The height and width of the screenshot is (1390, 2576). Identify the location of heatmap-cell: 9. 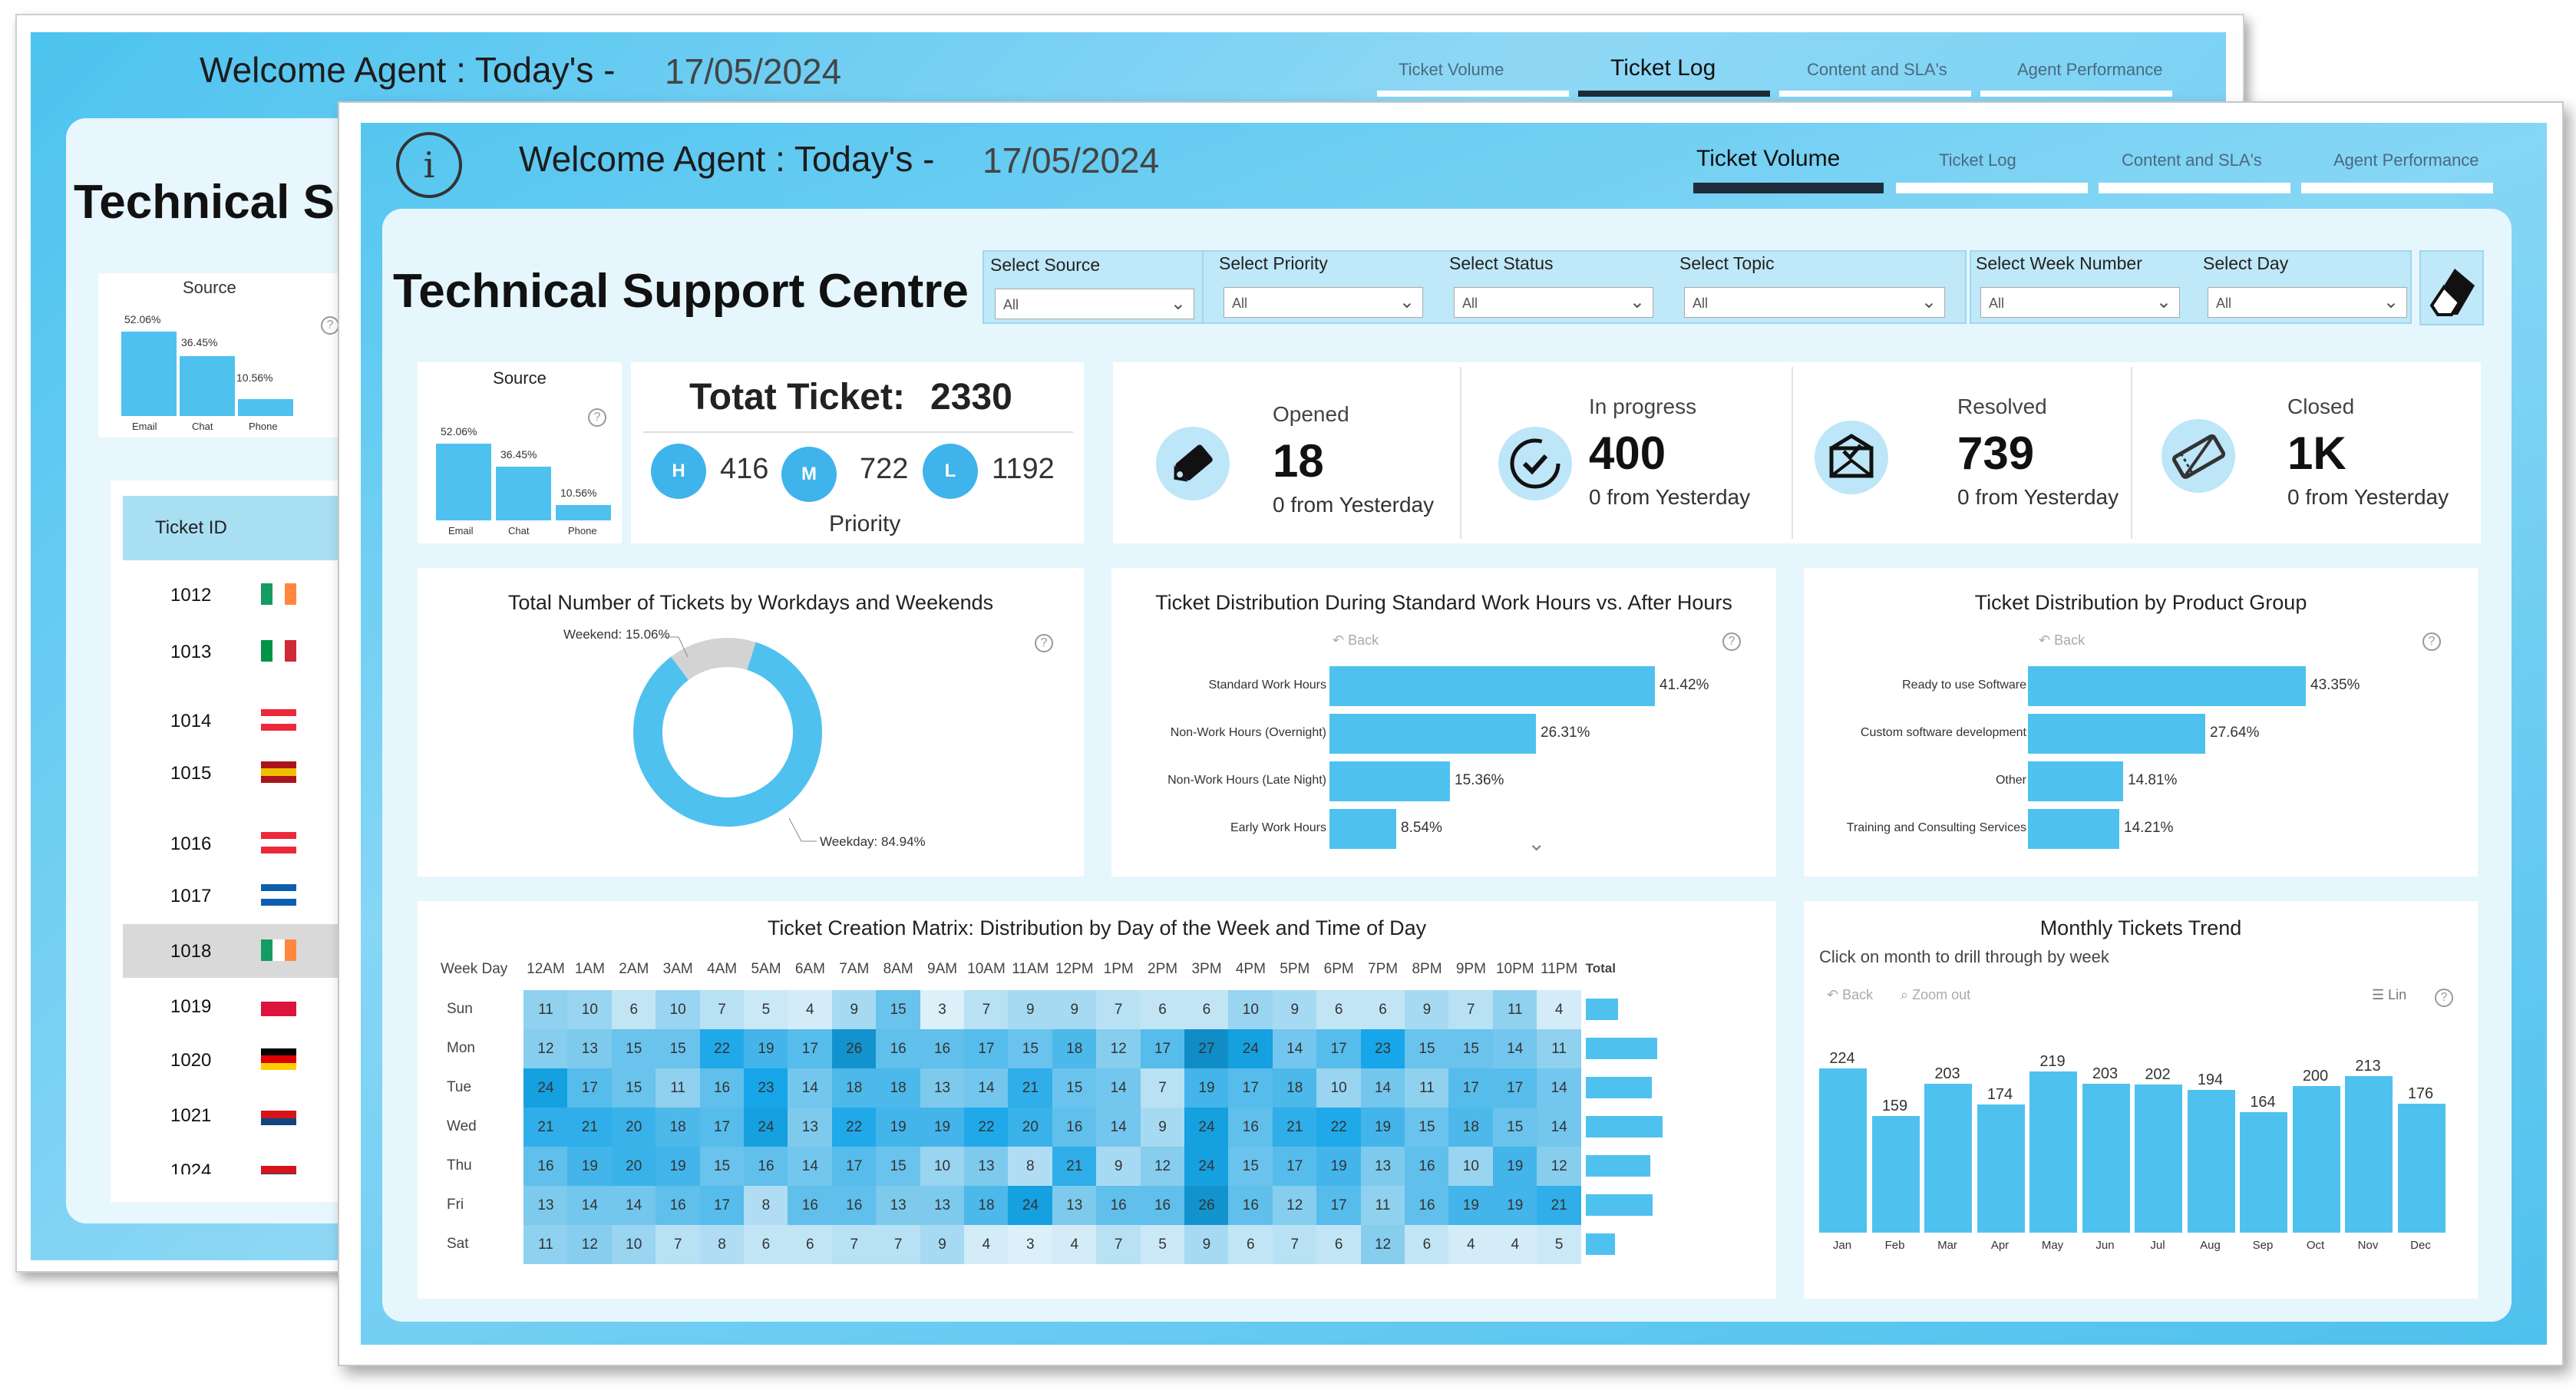
(1294, 1009).